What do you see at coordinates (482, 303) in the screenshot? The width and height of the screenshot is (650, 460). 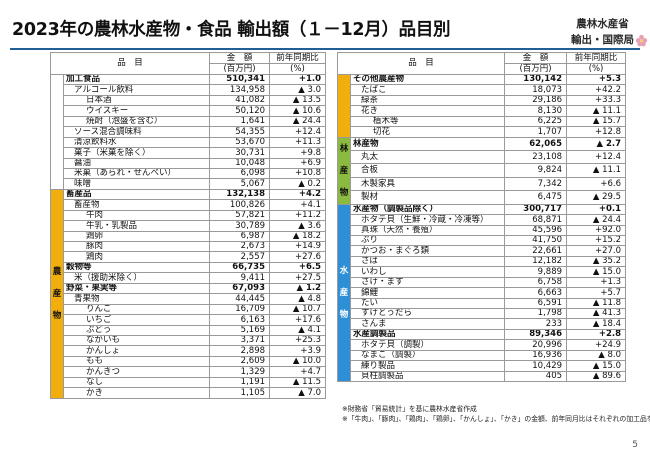 I see `table-row: たい 6,591 ▲ 11.8` at bounding box center [482, 303].